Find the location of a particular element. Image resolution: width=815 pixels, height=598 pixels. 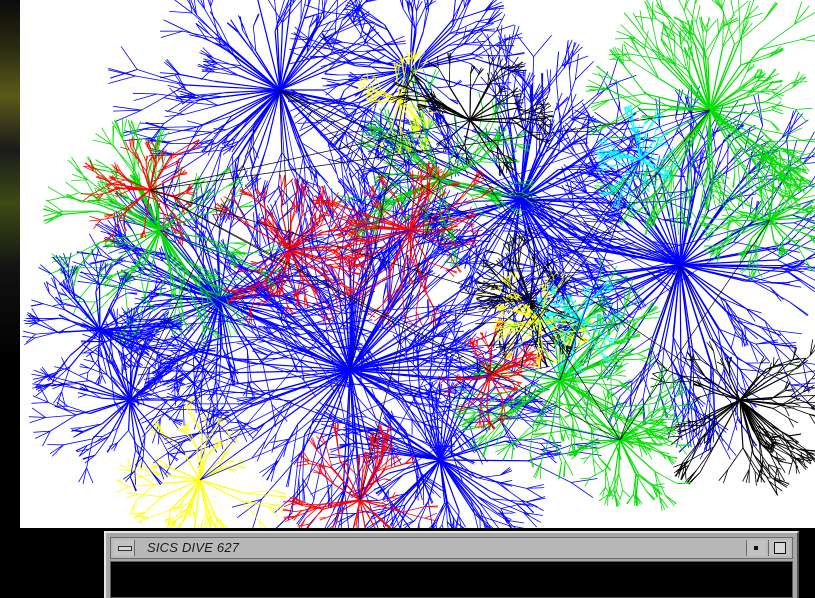

window-menu-button is located at coordinates (124, 548).